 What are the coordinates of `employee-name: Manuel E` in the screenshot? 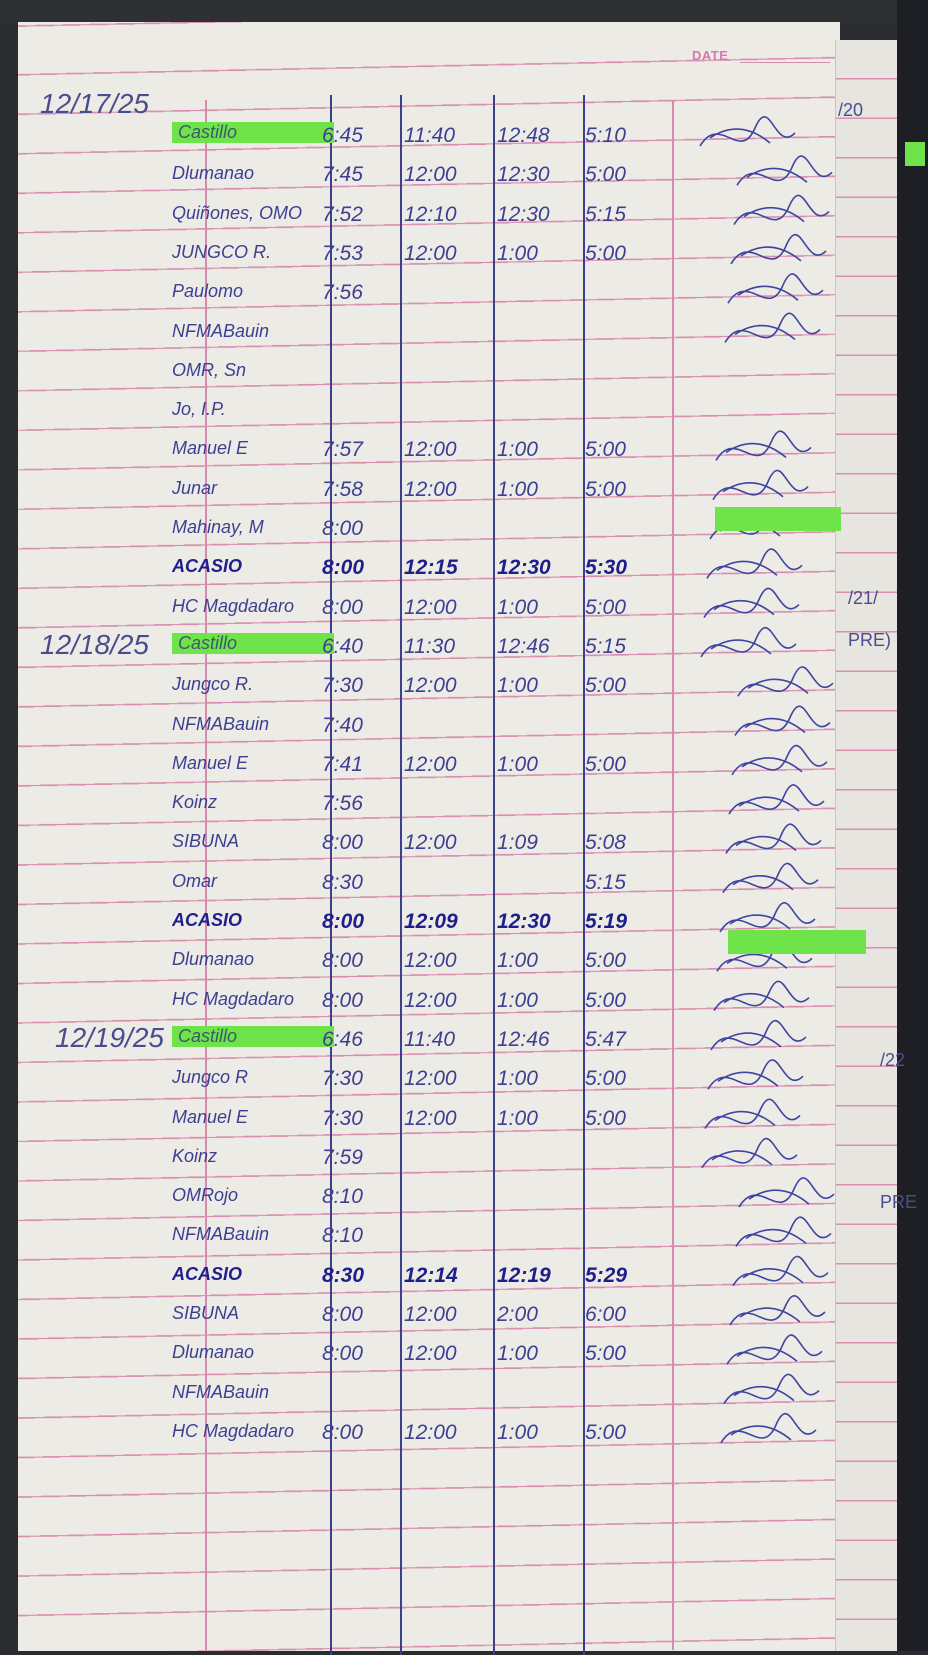 It's located at (210, 762).